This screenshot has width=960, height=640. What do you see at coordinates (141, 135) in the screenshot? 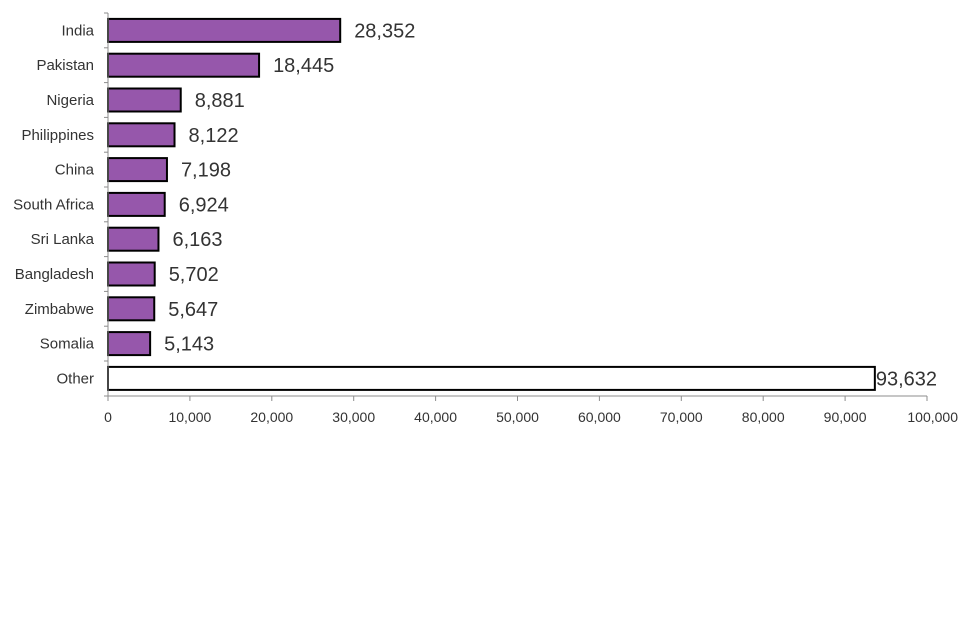
I see `bar-philippines` at bounding box center [141, 135].